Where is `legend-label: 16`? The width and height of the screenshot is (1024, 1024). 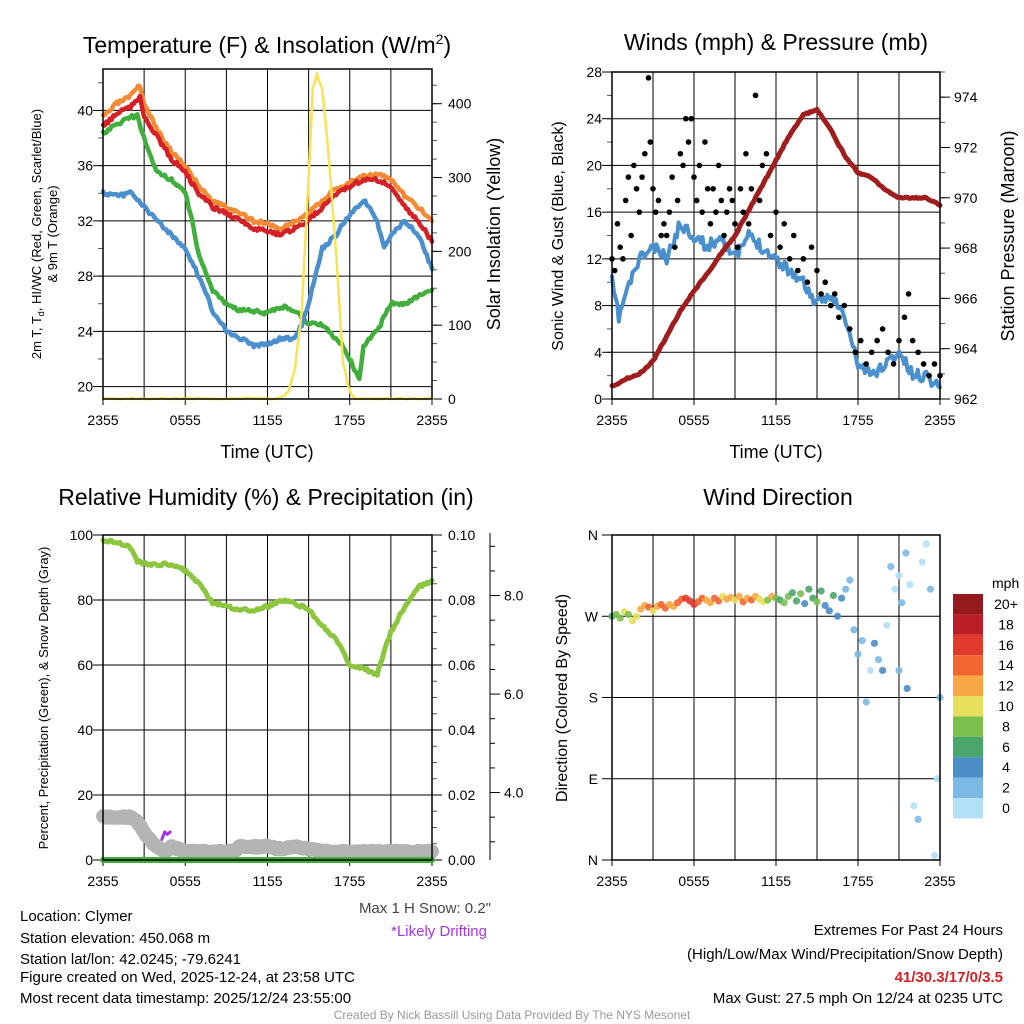
legend-label: 16 is located at coordinates (1006, 645).